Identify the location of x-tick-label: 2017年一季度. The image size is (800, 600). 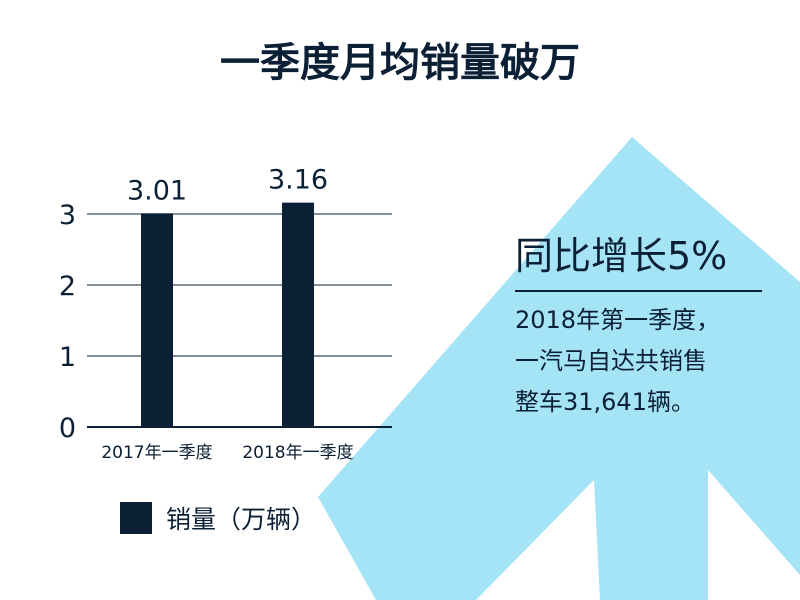
(156, 453).